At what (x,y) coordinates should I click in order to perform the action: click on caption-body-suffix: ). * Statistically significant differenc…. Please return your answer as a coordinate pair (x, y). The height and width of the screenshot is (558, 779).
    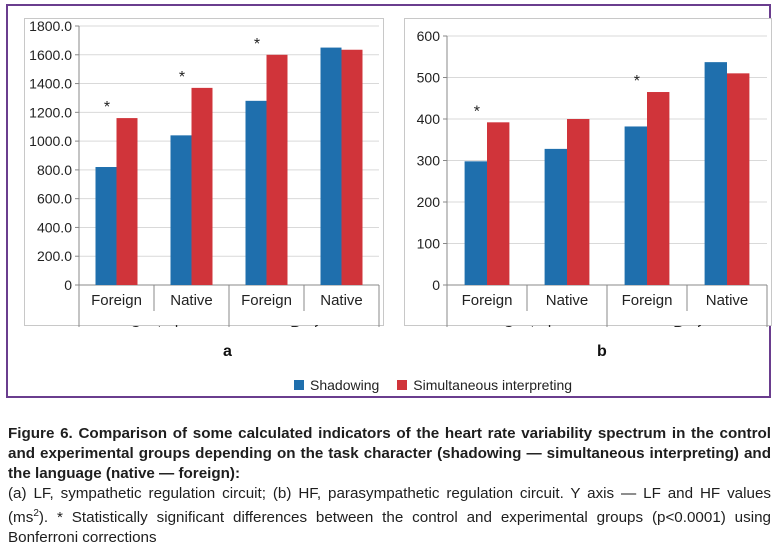
    Looking at the image, I should click on (389, 528).